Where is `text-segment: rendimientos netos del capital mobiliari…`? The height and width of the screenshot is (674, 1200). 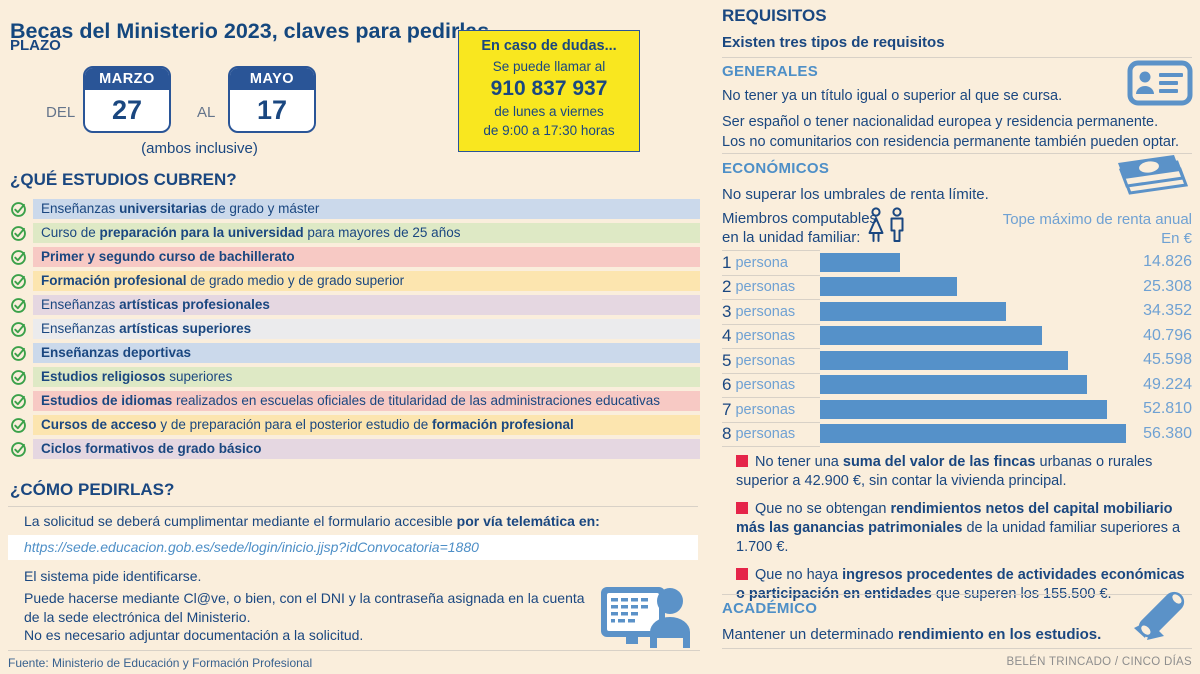
text-segment: rendimientos netos del capital mobiliari… is located at coordinates (954, 518).